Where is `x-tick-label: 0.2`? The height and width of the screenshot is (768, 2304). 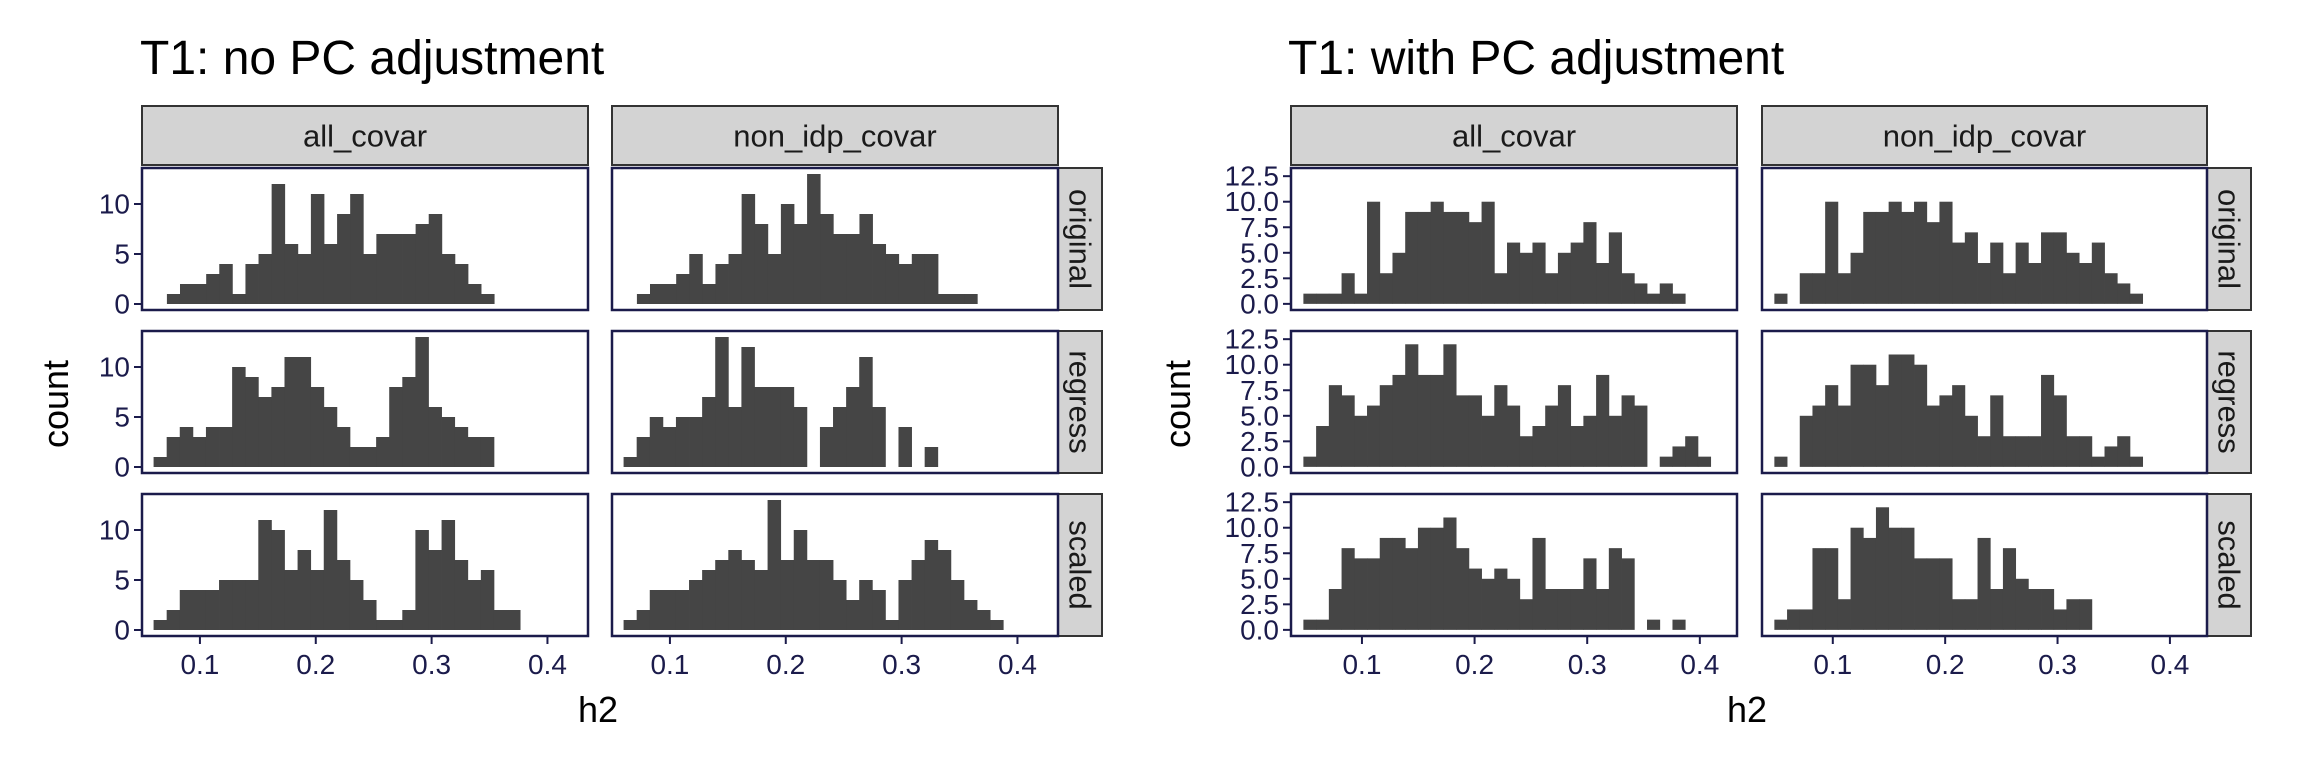 x-tick-label: 0.2 is located at coordinates (315, 664).